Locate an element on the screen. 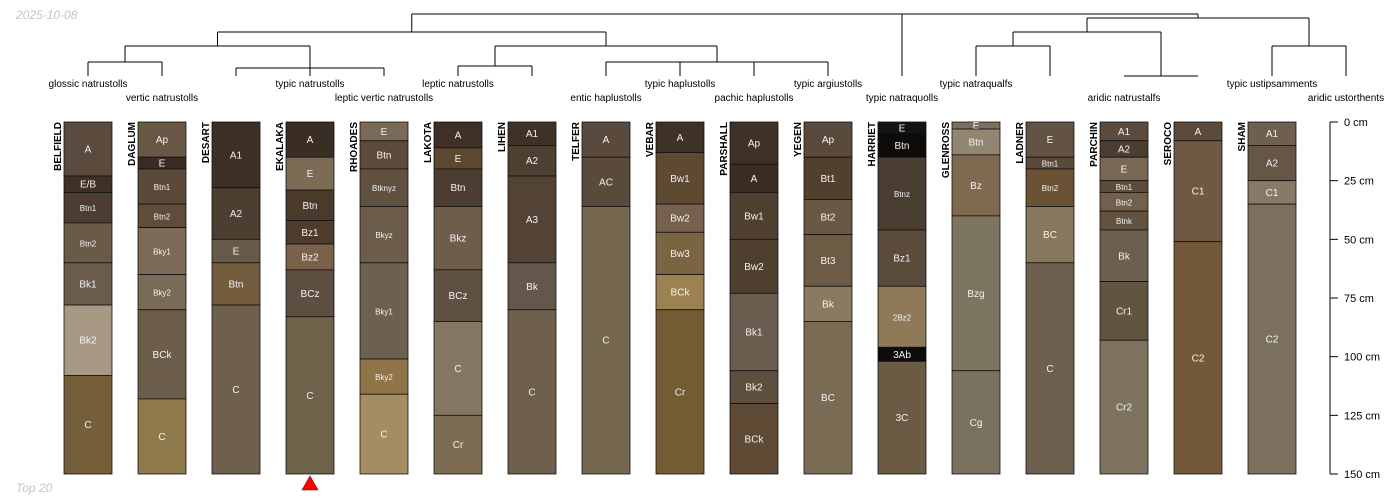 The width and height of the screenshot is (1400, 500). horizon-label: C is located at coordinates (309, 396).